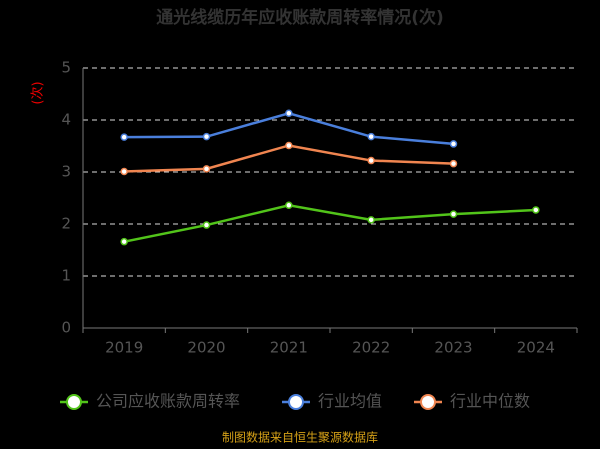  I want to click on y-tick-label: 3, so click(66, 172).